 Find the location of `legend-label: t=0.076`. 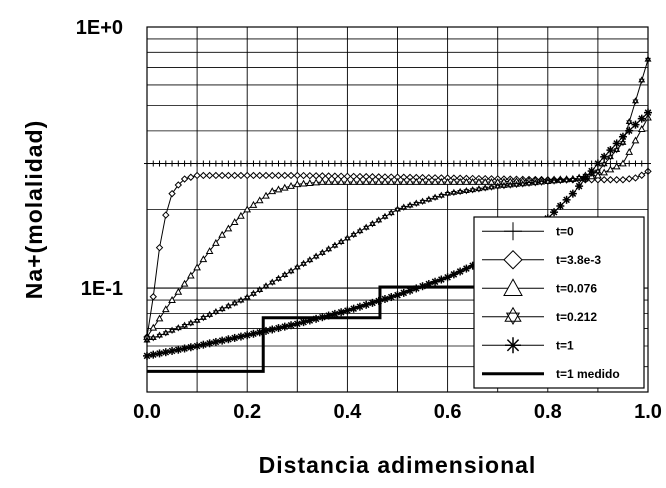

legend-label: t=0.076 is located at coordinates (576, 288).